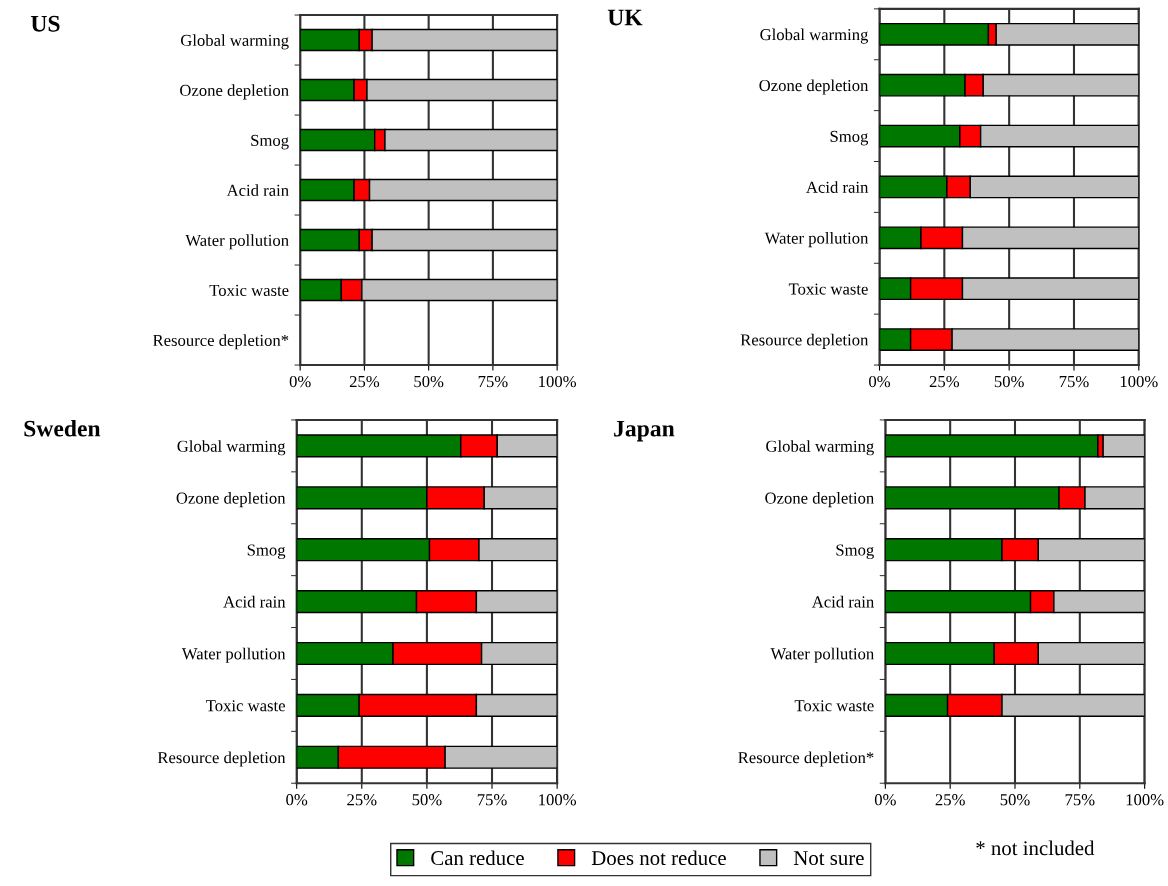 This screenshot has height=886, width=1168. What do you see at coordinates (477, 858) in the screenshot?
I see `legend-label: Can reduce` at bounding box center [477, 858].